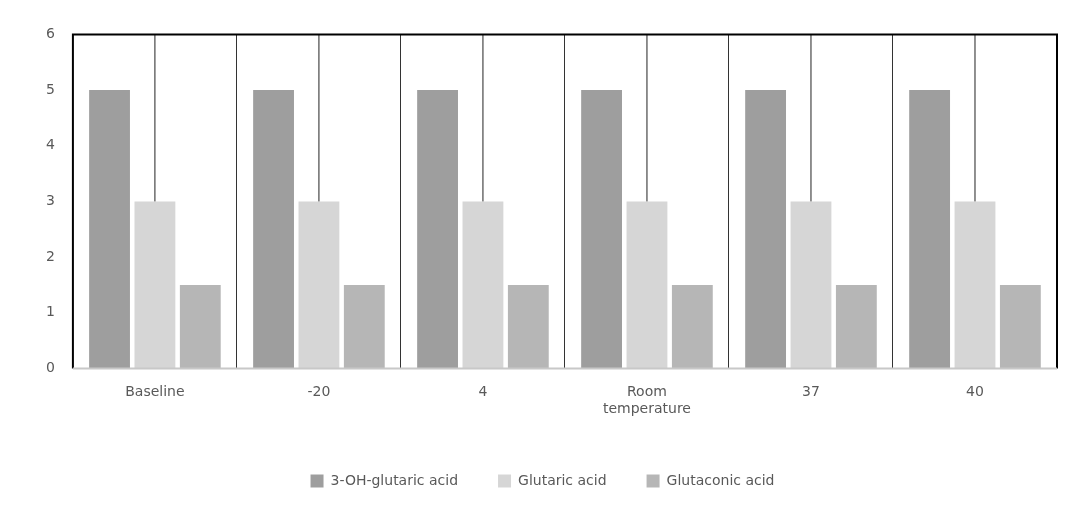 The height and width of the screenshot is (517, 1085). I want to click on y-tick-label: 2, so click(50, 255).